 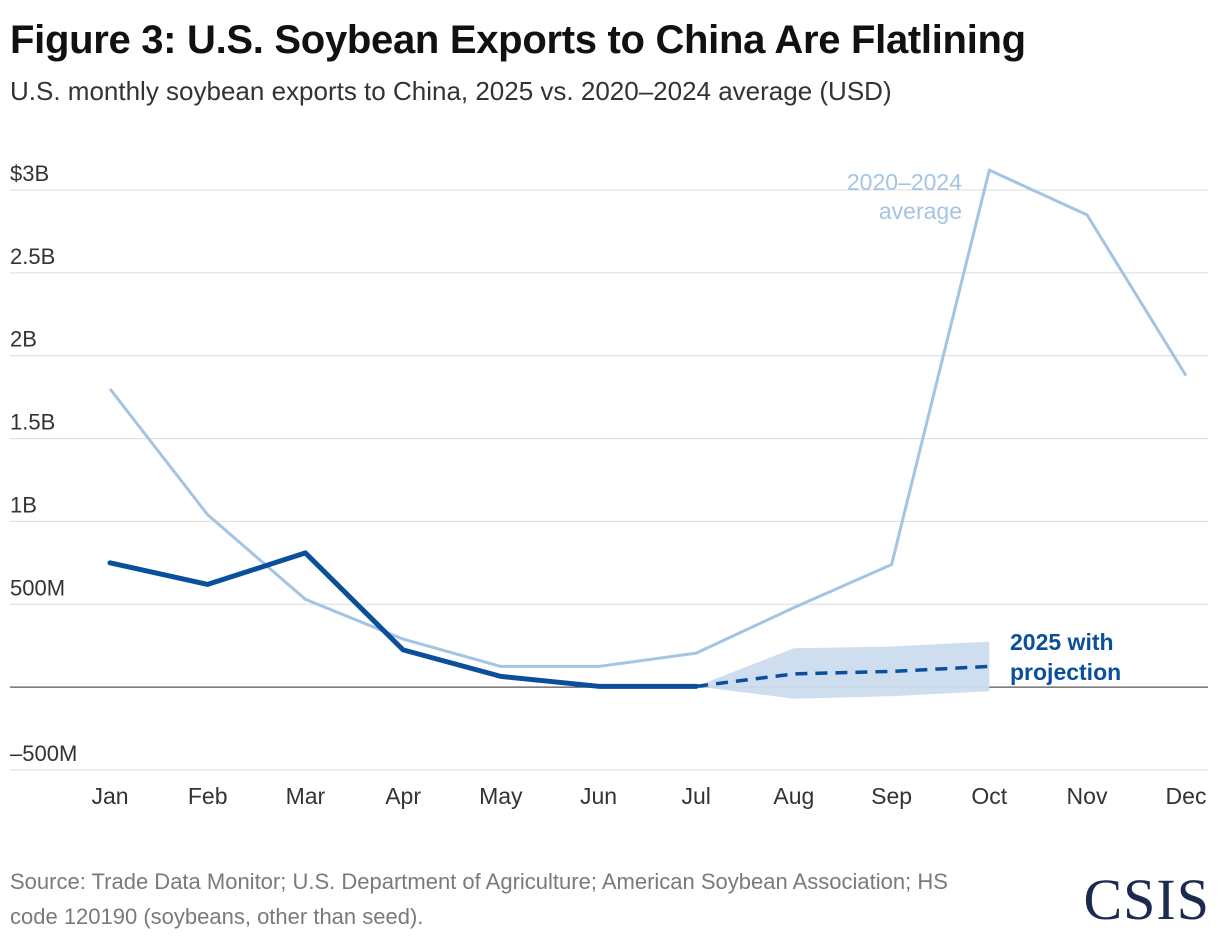 I want to click on x-tick-label: Jan, so click(x=109, y=796).